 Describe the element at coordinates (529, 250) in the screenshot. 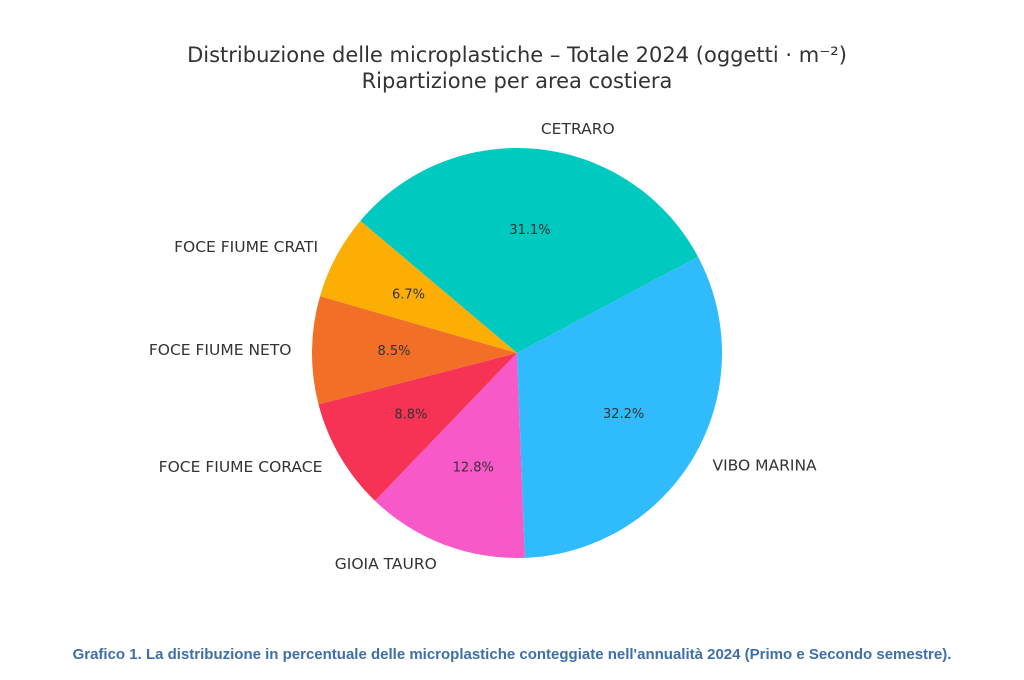

I see `pie-slice-cetraro` at that location.